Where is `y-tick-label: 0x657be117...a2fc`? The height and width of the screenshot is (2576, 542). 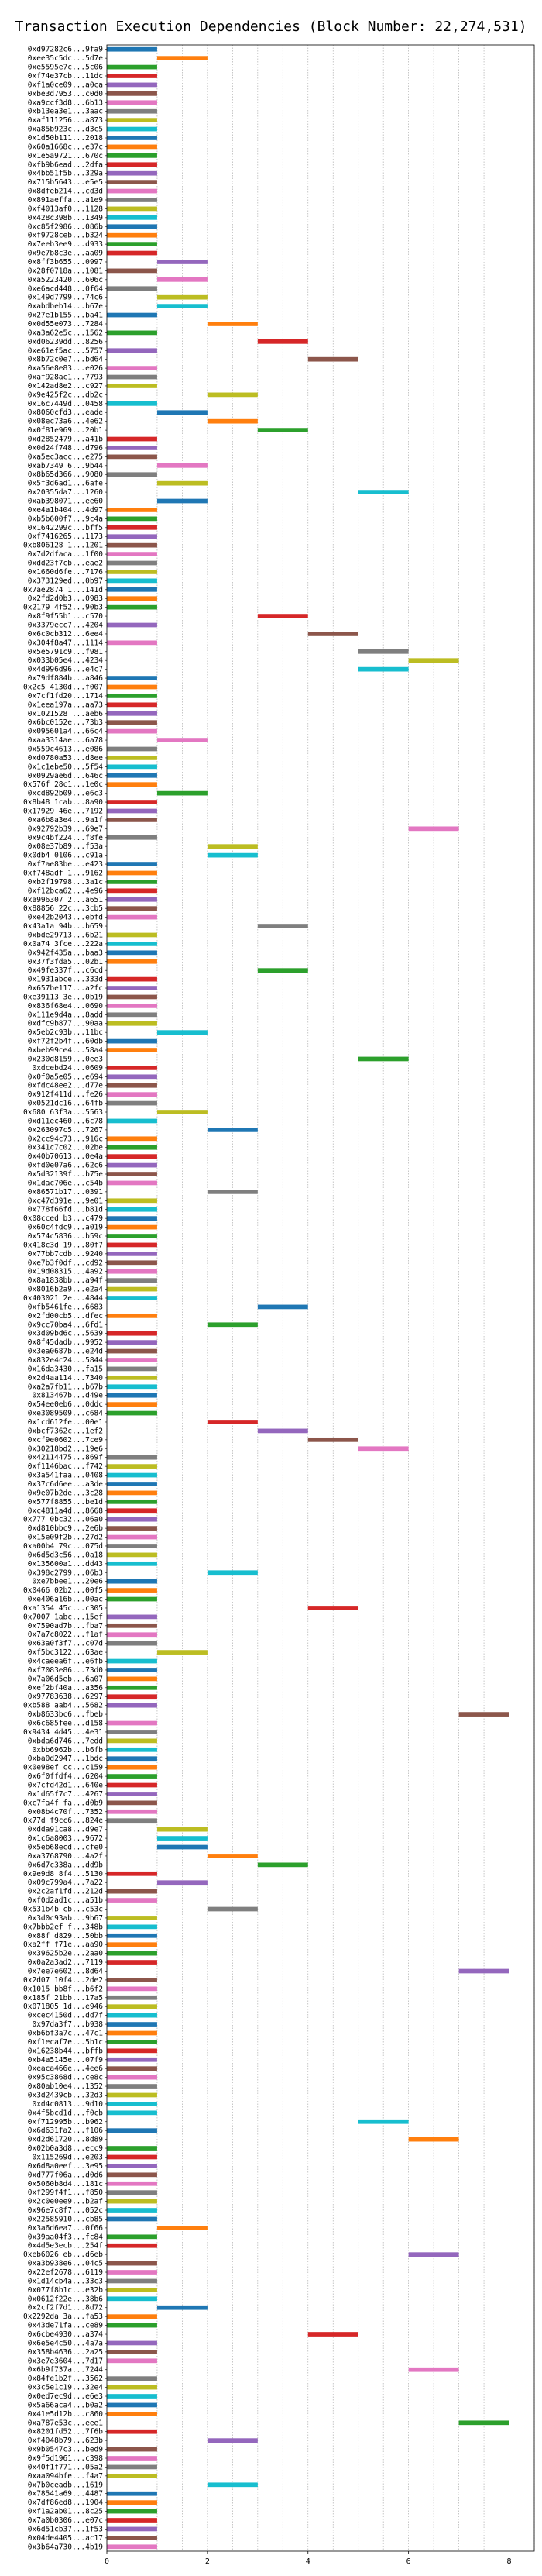 y-tick-label: 0x657be117...a2fc is located at coordinates (65, 988).